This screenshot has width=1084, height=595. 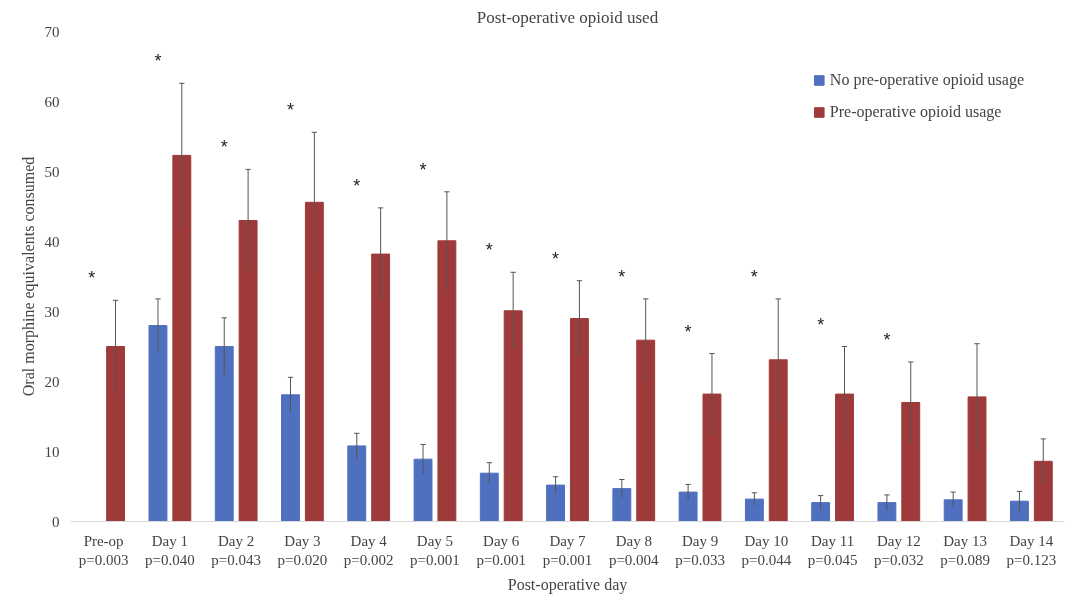 What do you see at coordinates (700, 550) in the screenshot?
I see `x-tick-label: Day 9 p=0.033` at bounding box center [700, 550].